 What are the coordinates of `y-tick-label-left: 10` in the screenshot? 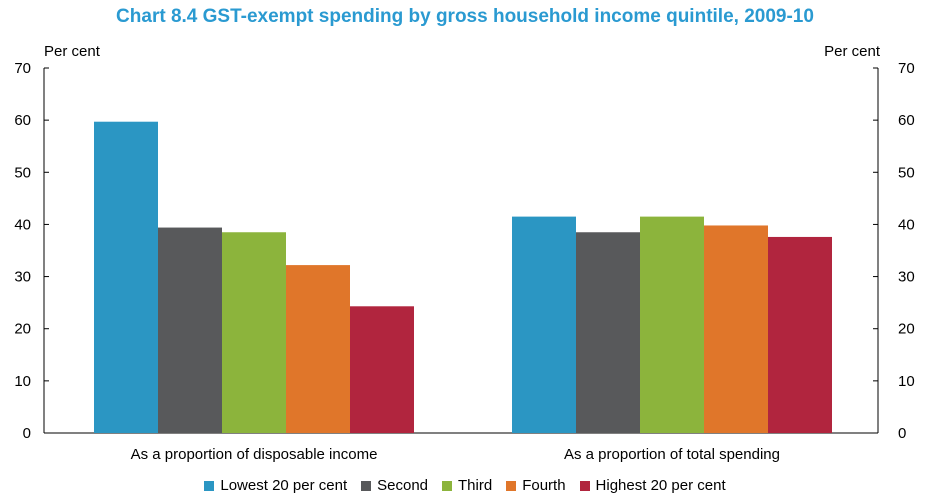 It's located at (22, 381).